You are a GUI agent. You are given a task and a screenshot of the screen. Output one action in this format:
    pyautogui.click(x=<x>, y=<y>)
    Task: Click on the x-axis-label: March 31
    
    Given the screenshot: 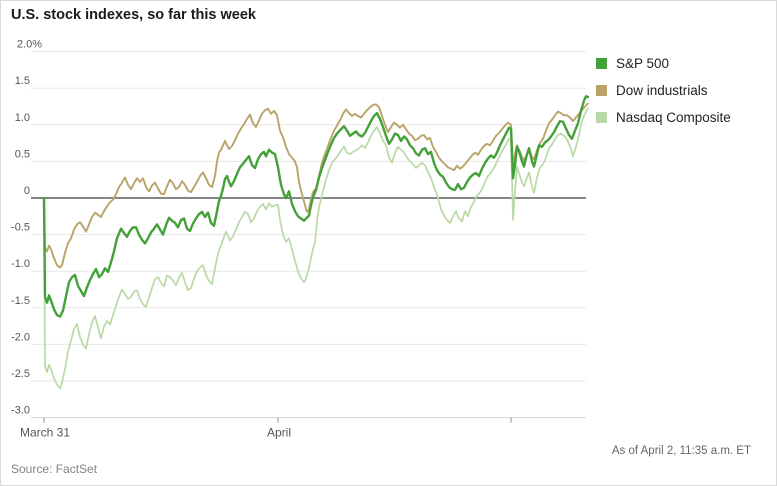 What is the action you would take?
    pyautogui.click(x=45, y=433)
    